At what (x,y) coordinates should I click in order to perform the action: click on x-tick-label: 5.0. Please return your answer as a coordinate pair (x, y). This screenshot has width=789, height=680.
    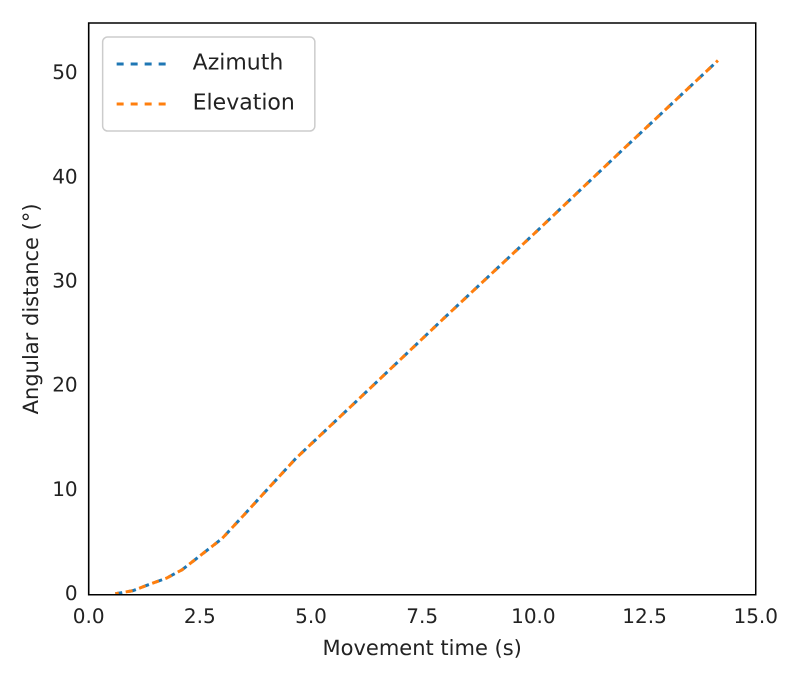
    Looking at the image, I should click on (311, 616).